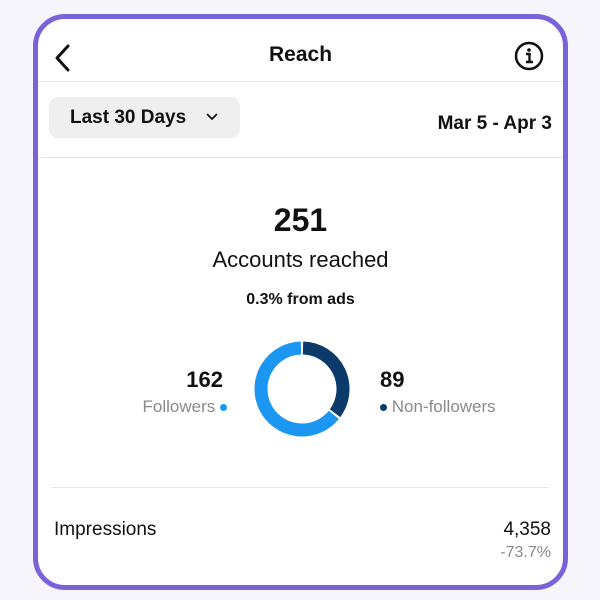 This screenshot has width=600, height=600. I want to click on non-followers-legend: Non-followers, so click(438, 407).